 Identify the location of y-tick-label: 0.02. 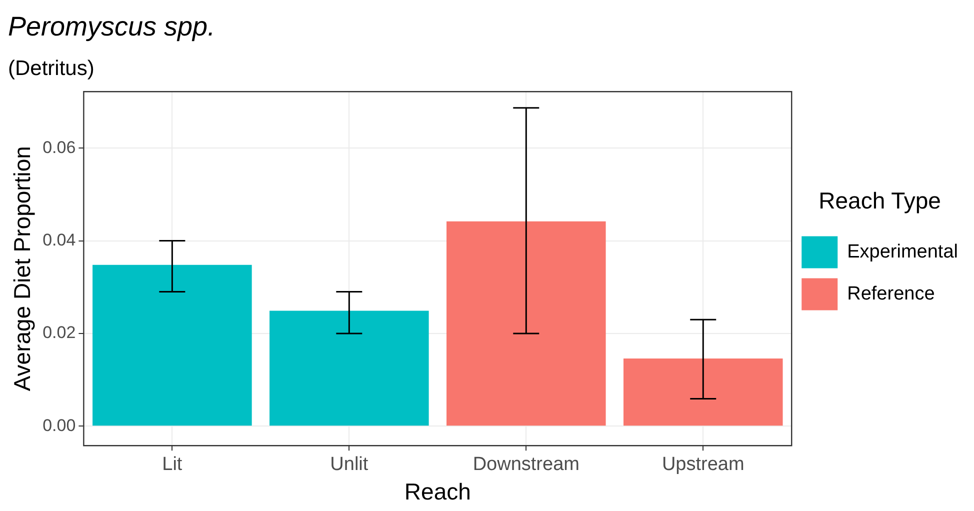
(59, 332).